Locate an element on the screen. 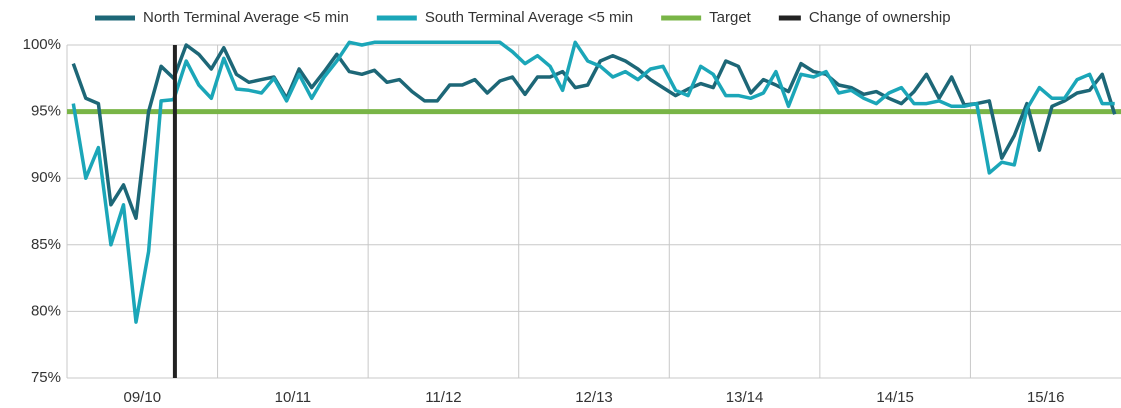 This screenshot has height=408, width=1121. legend-label: Change of ownership is located at coordinates (880, 17).